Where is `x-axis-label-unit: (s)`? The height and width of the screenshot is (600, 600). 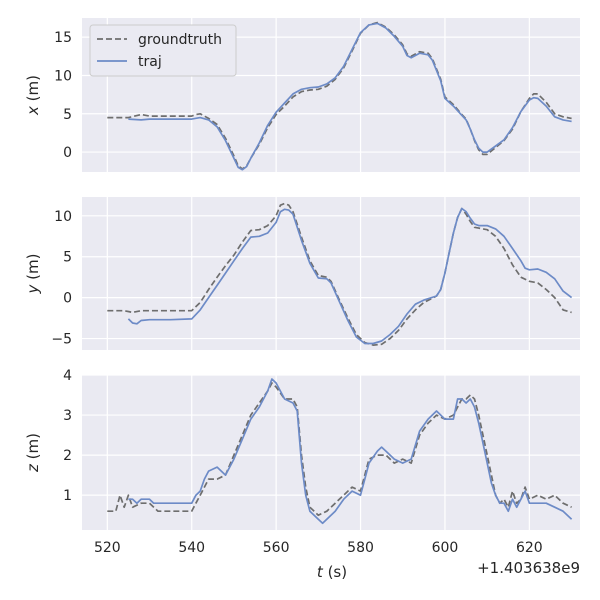
x-axis-label-unit: (s) is located at coordinates (335, 572).